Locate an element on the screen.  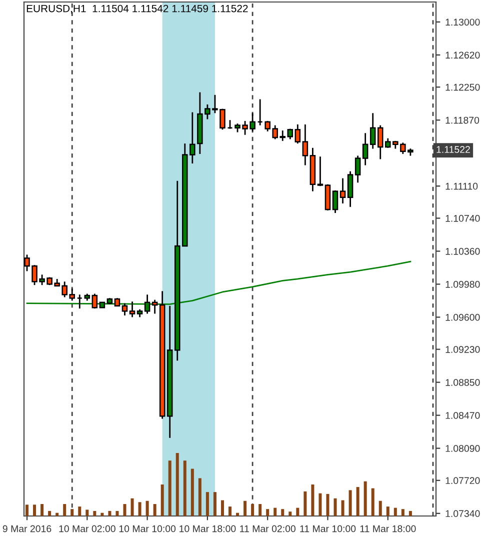
chart-title: EURUSD,H1 1.11504 1.11542 1.11459 1.11522 is located at coordinates (137, 9).